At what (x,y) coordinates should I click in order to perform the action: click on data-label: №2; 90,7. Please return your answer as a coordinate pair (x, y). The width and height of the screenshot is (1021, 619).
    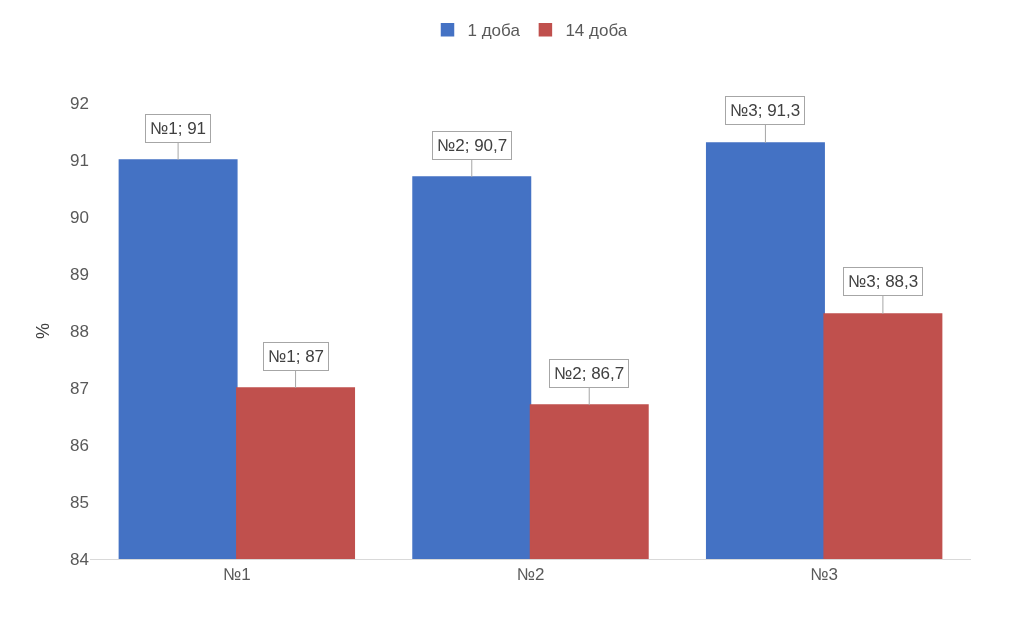
    Looking at the image, I should click on (472, 145).